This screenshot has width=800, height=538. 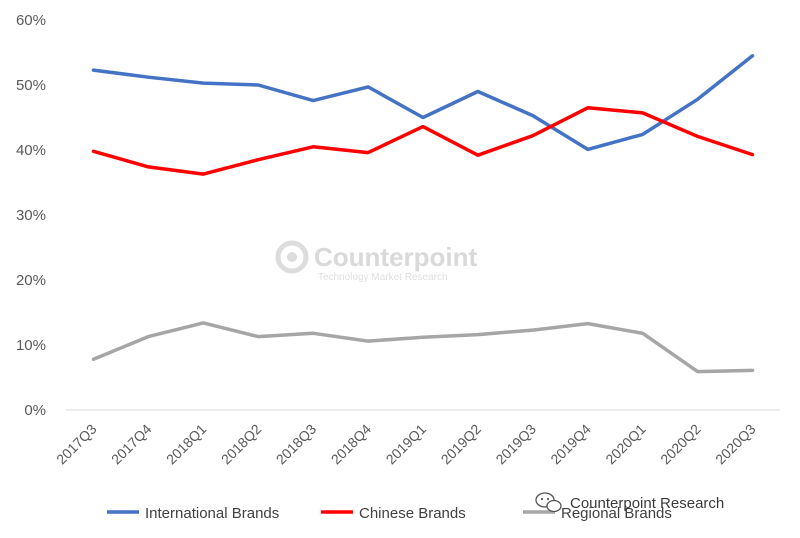 What do you see at coordinates (292, 257) in the screenshot?
I see `counterpoint-logo-icon` at bounding box center [292, 257].